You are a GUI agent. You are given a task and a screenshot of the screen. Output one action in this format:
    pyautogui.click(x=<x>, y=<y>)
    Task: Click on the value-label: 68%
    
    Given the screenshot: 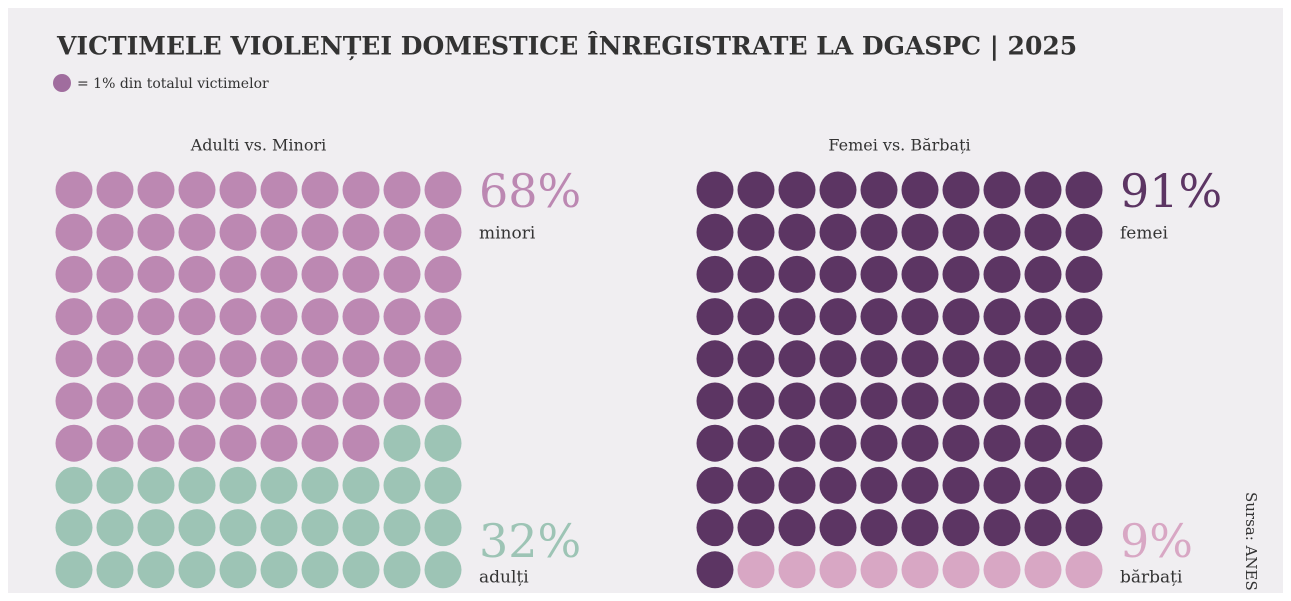 What is the action you would take?
    pyautogui.click(x=530, y=191)
    